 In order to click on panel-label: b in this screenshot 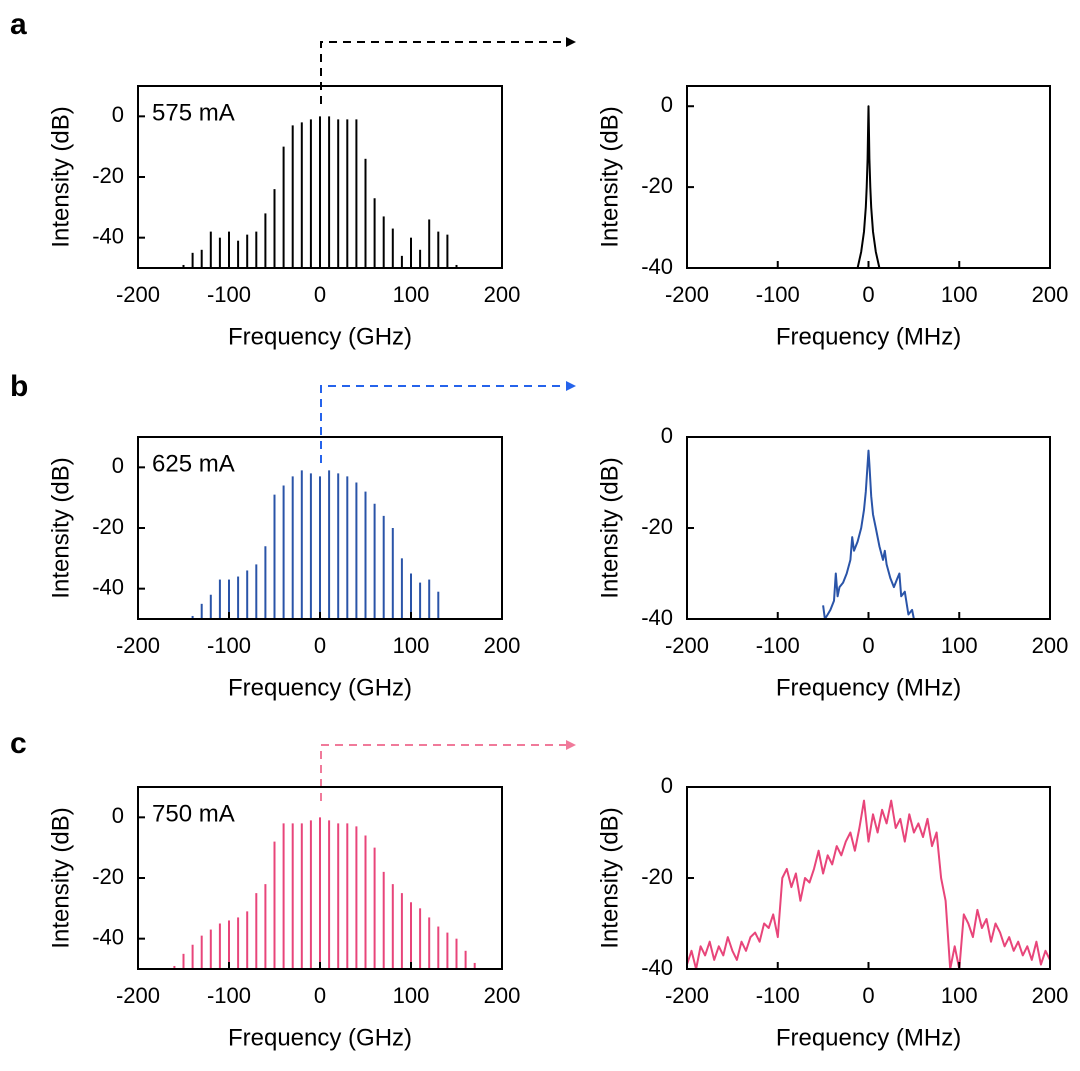, I will do `click(19, 386)`.